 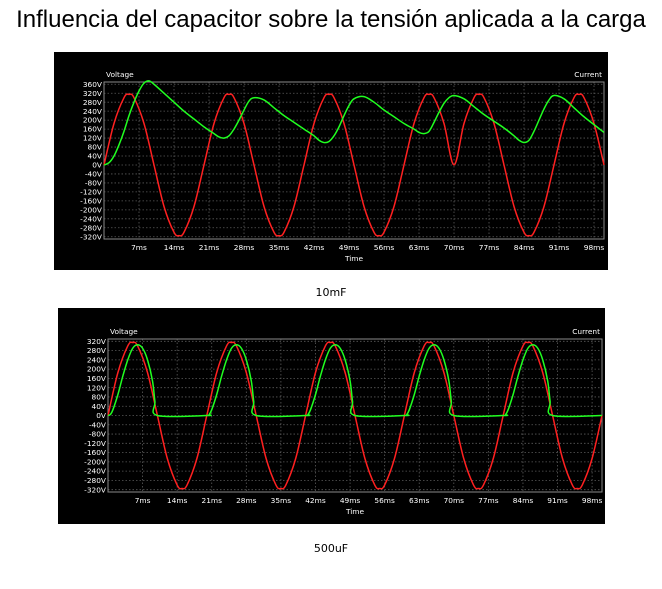 I want to click on y-tick-label: 360V, so click(x=92, y=84).